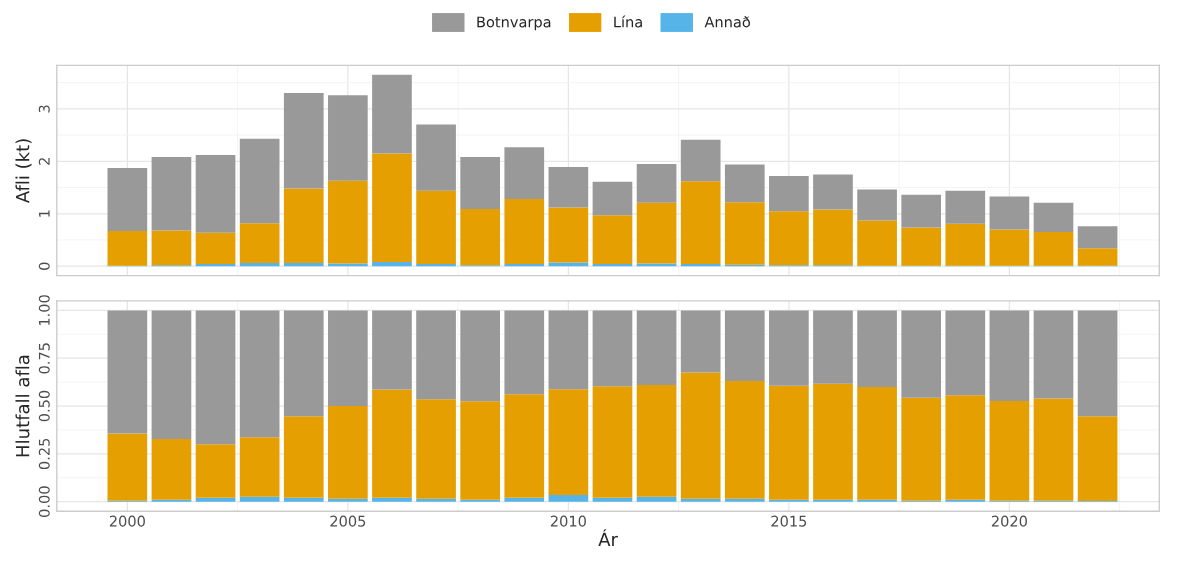 The image size is (1183, 568). I want to click on legend-label: Lína, so click(628, 21).